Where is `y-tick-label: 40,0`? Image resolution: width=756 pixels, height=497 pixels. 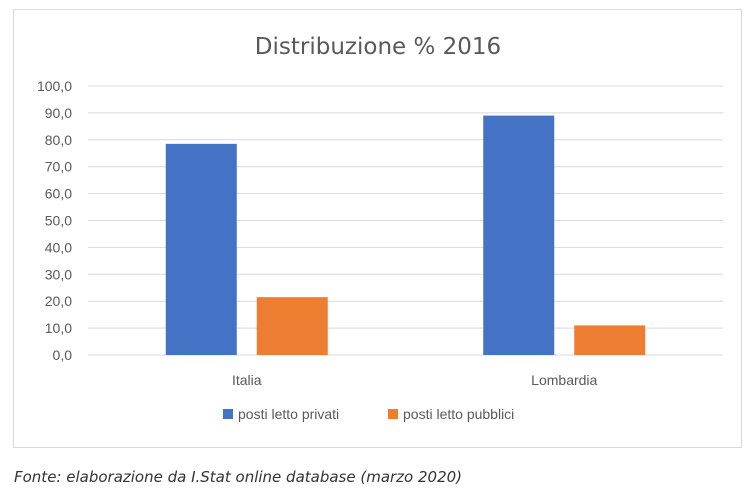
y-tick-label: 40,0 is located at coordinates (58, 247).